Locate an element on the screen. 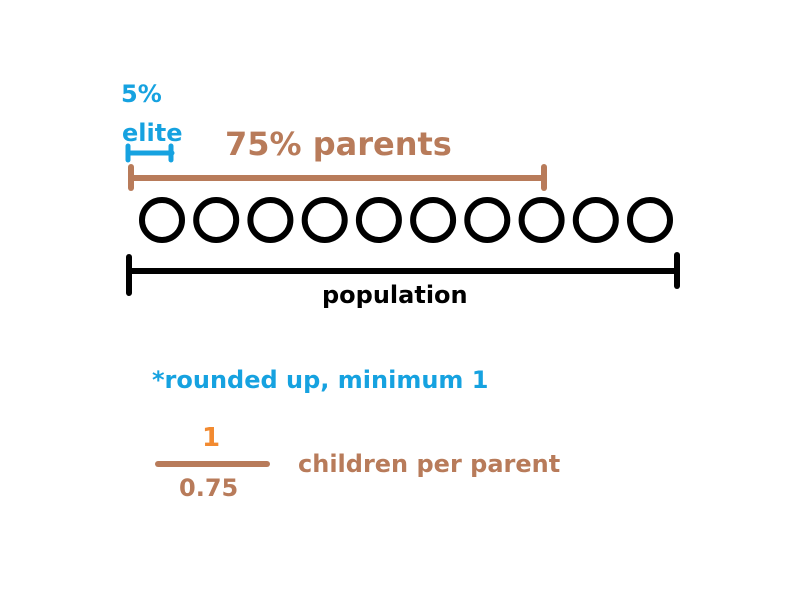  elite-bracket is located at coordinates (150, 153).